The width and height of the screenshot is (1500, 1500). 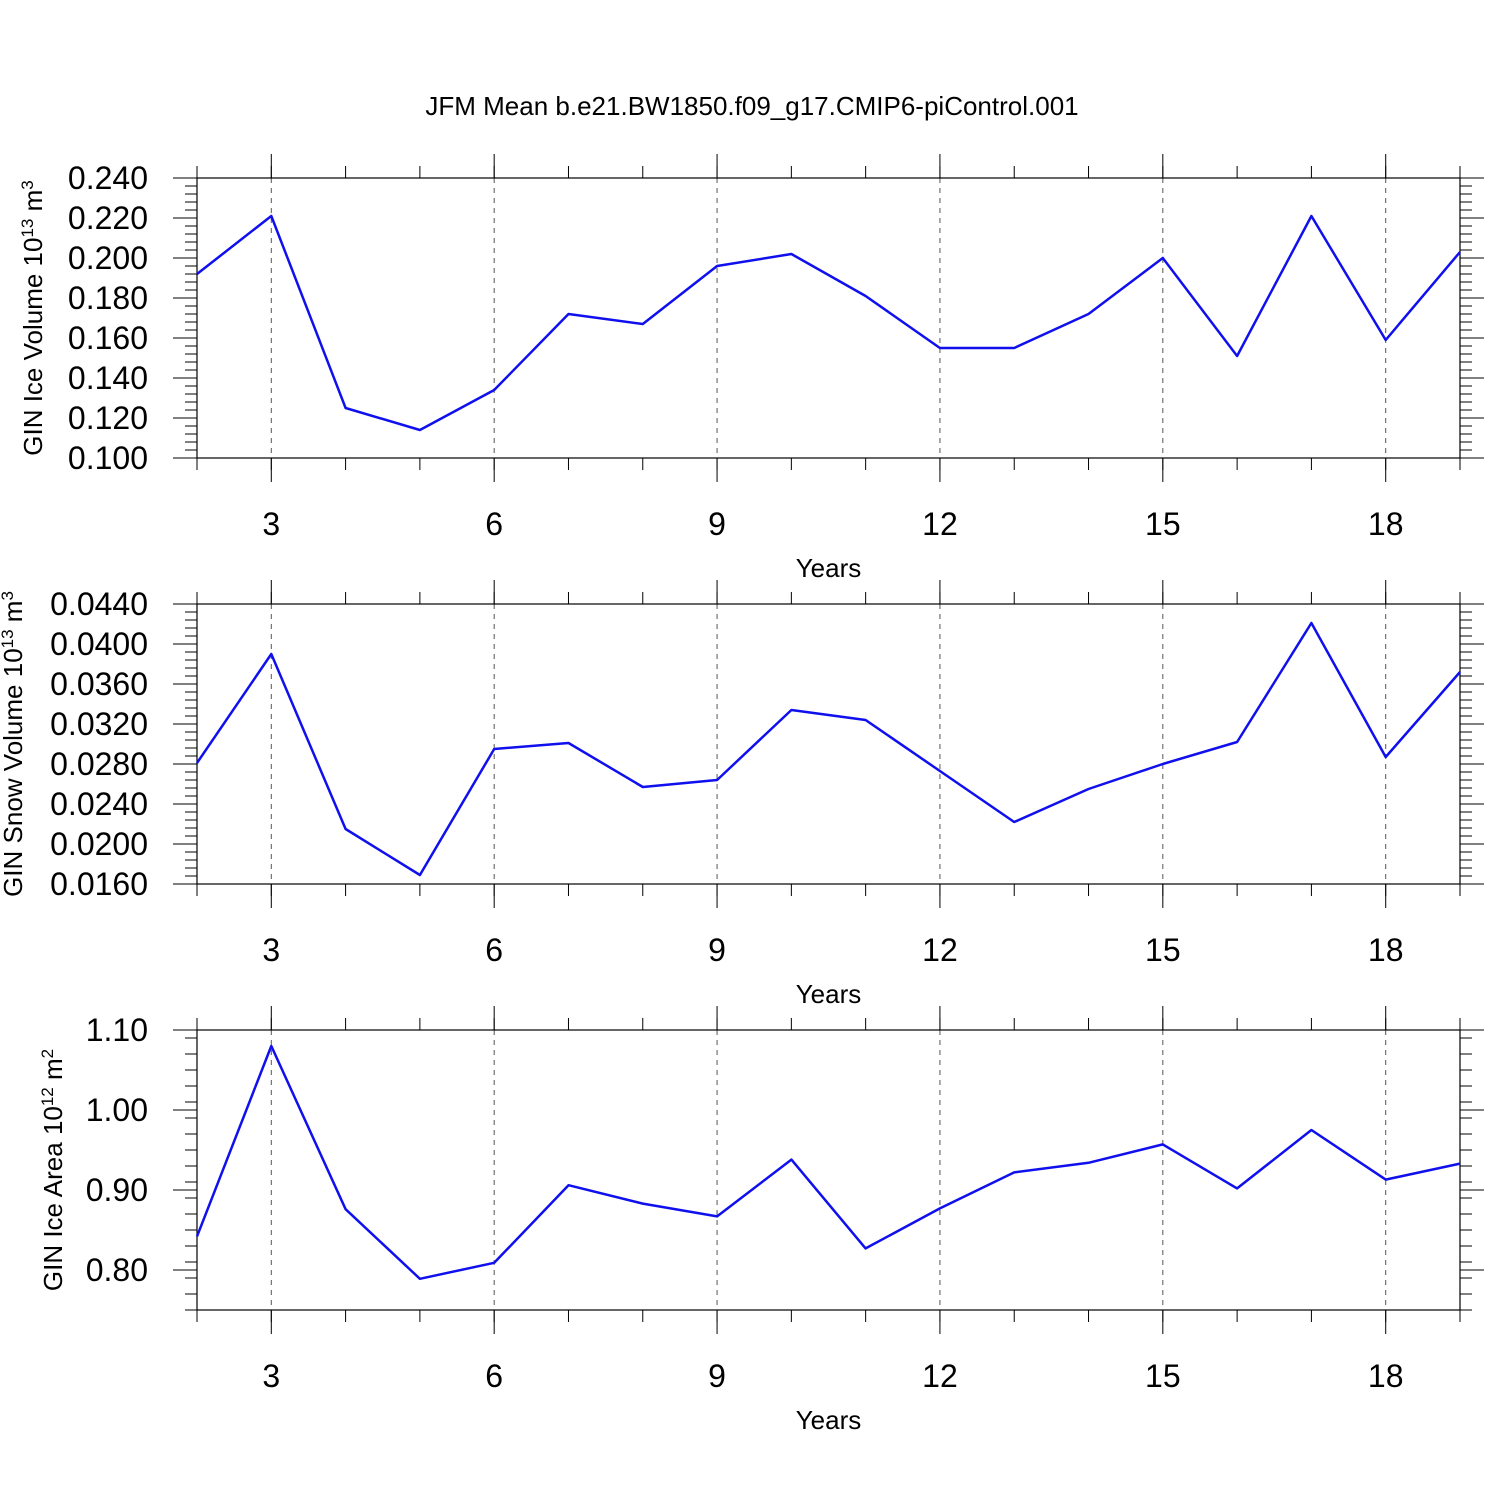 What do you see at coordinates (53, 1170) in the screenshot?
I see `y-axis-label: GIN Ice Area 1012 m2` at bounding box center [53, 1170].